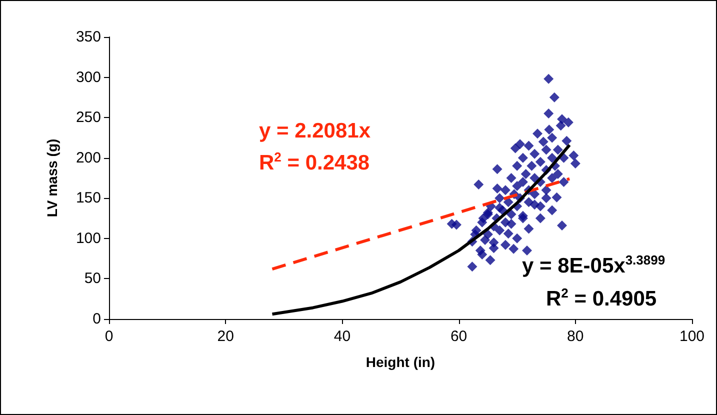 The height and width of the screenshot is (415, 717). Describe the element at coordinates (92, 279) in the screenshot. I see `y-tick-label: 50` at that location.